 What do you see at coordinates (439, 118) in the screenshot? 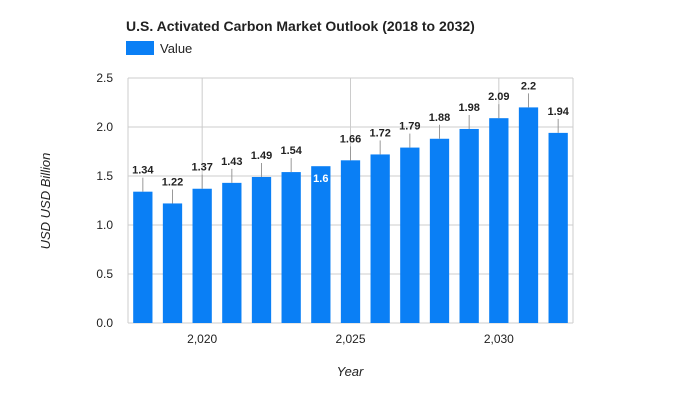
I see `data-label: 1.88` at bounding box center [439, 118].